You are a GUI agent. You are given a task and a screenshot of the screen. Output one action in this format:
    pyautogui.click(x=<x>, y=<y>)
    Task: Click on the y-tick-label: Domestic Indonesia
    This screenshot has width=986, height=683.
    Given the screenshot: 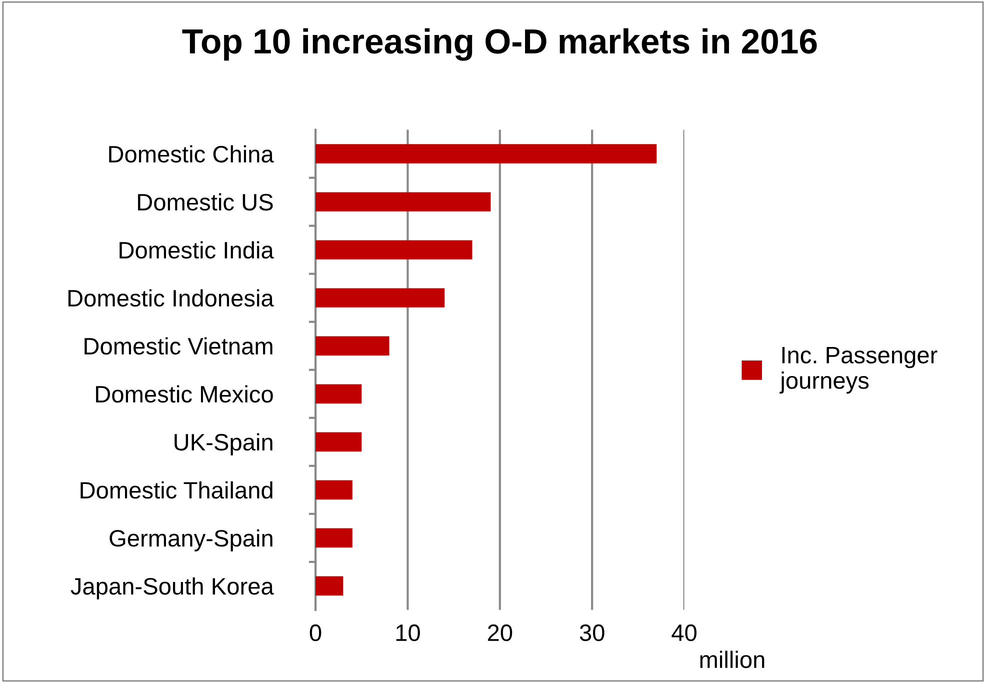 What is the action you would take?
    pyautogui.click(x=171, y=298)
    